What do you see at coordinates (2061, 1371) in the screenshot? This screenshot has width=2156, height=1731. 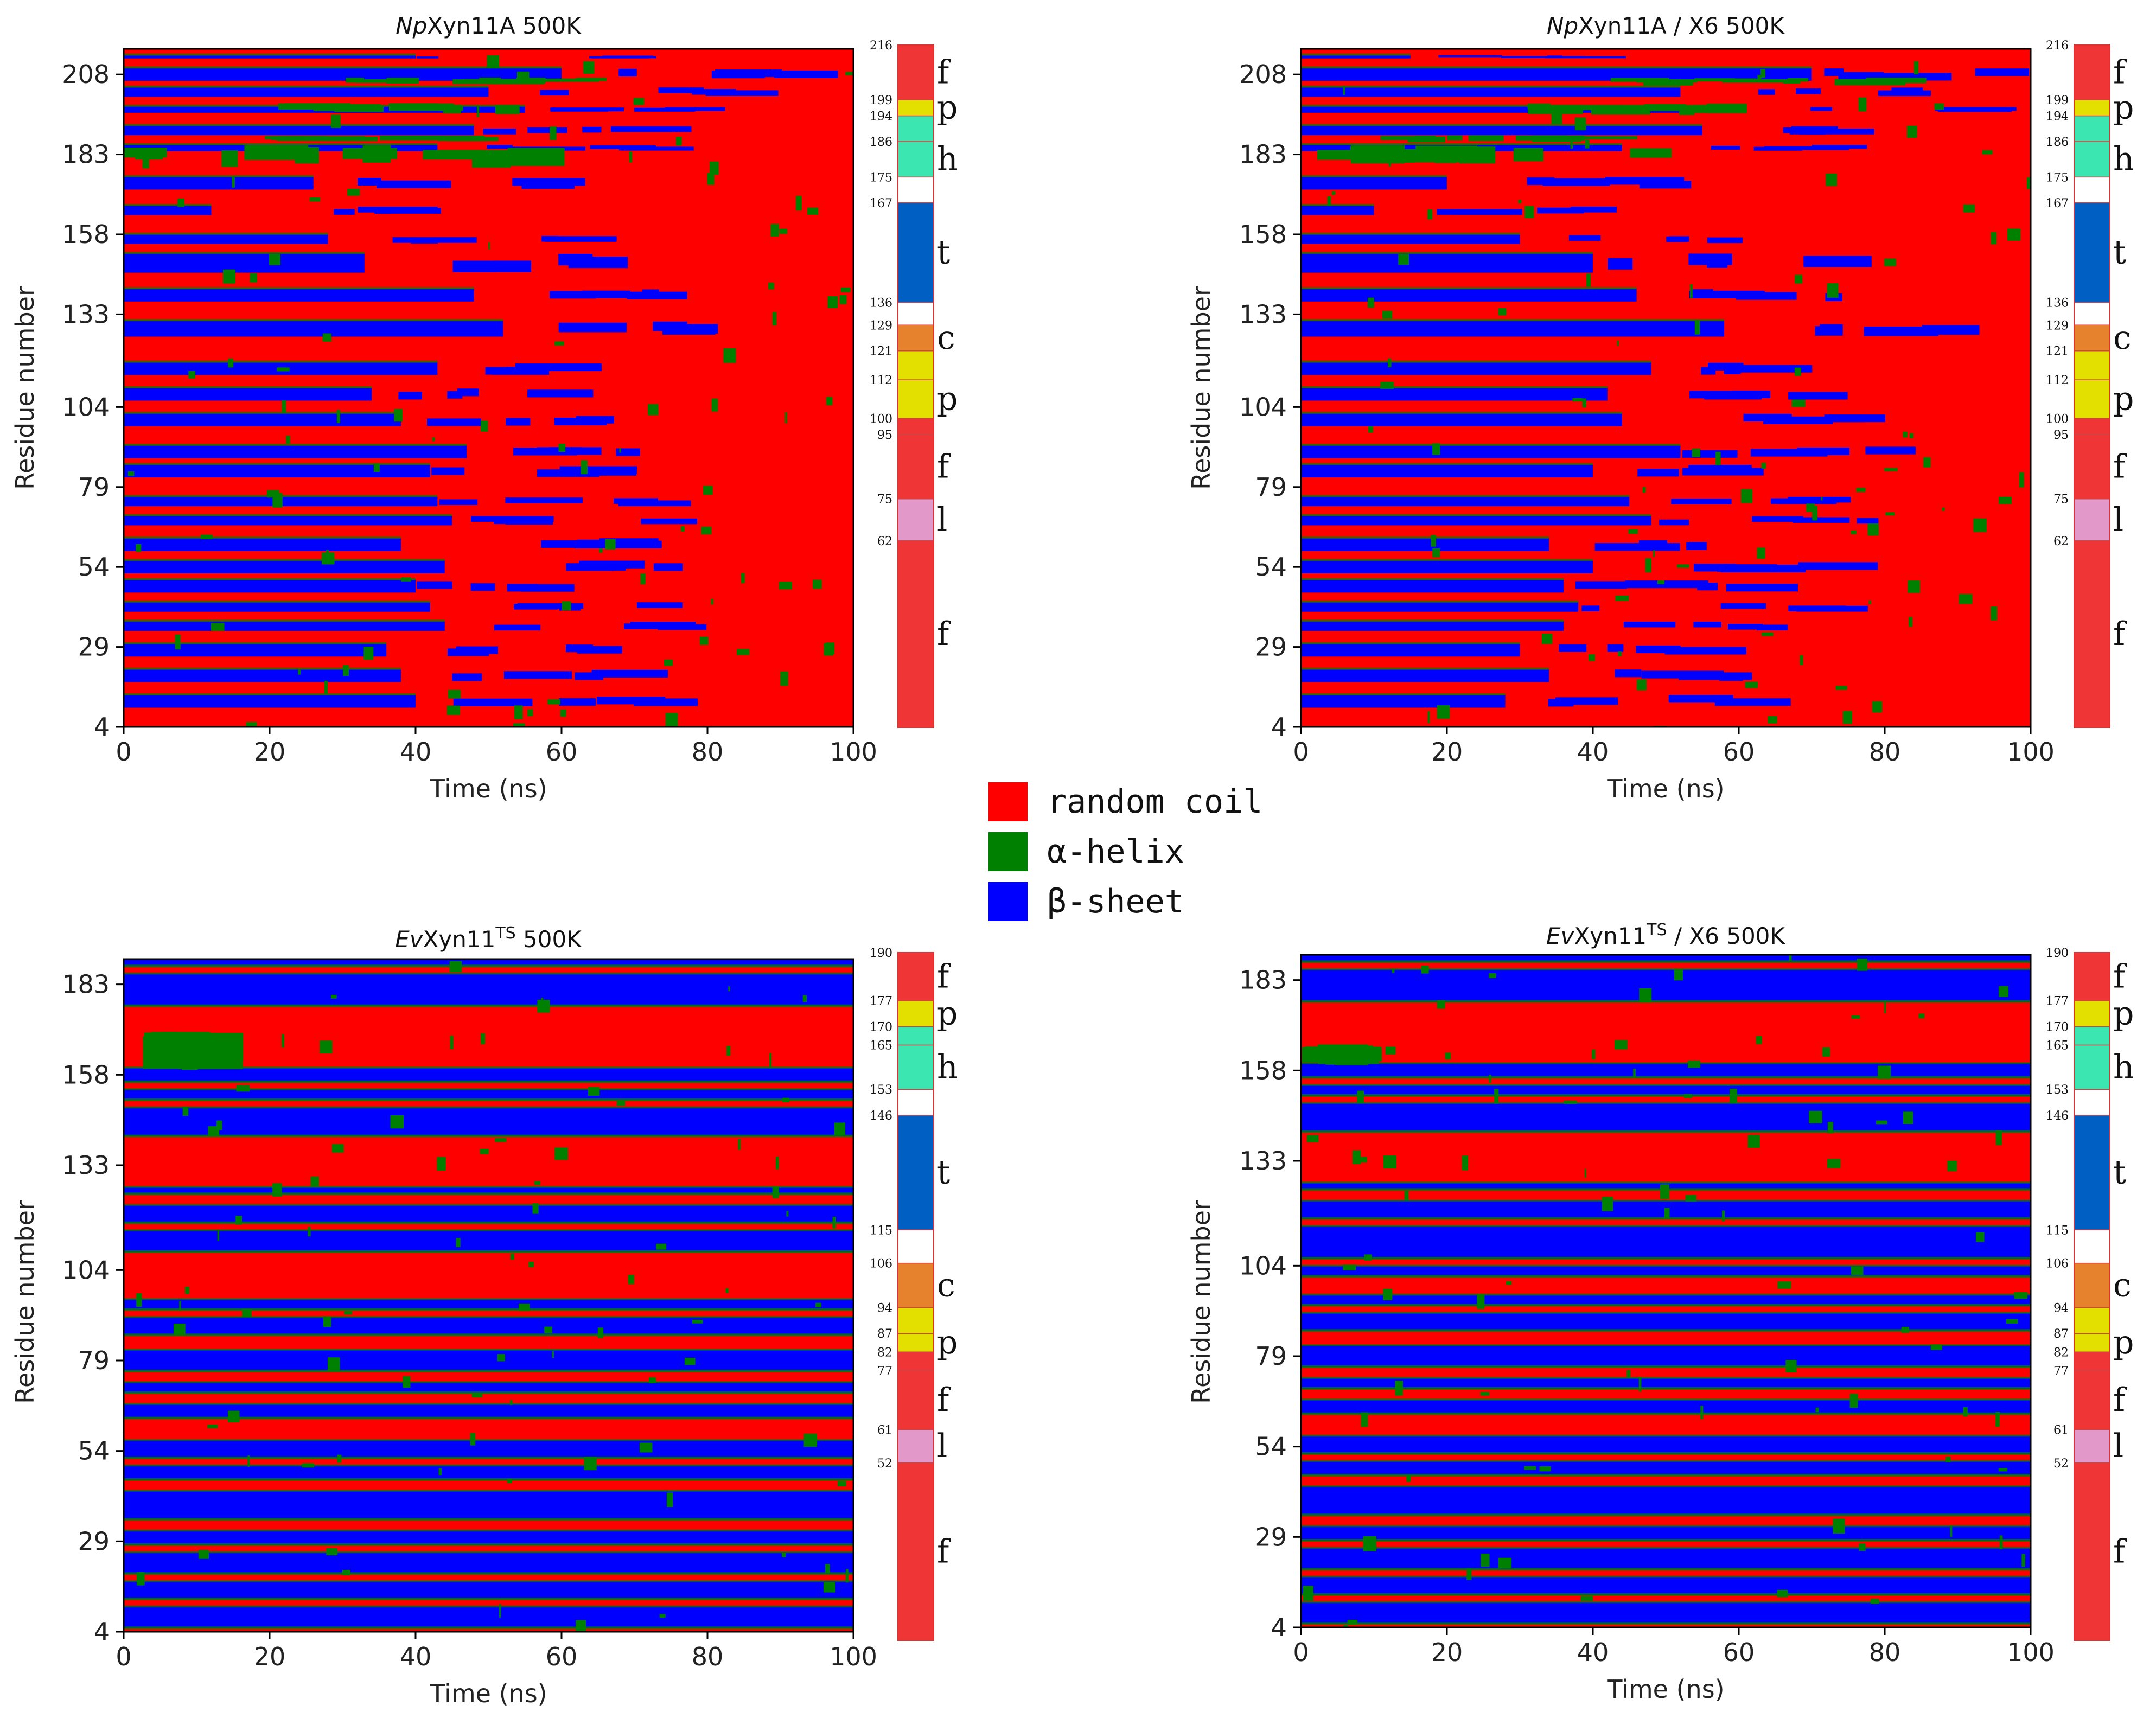 I see `region-boundary-label: 77` at bounding box center [2061, 1371].